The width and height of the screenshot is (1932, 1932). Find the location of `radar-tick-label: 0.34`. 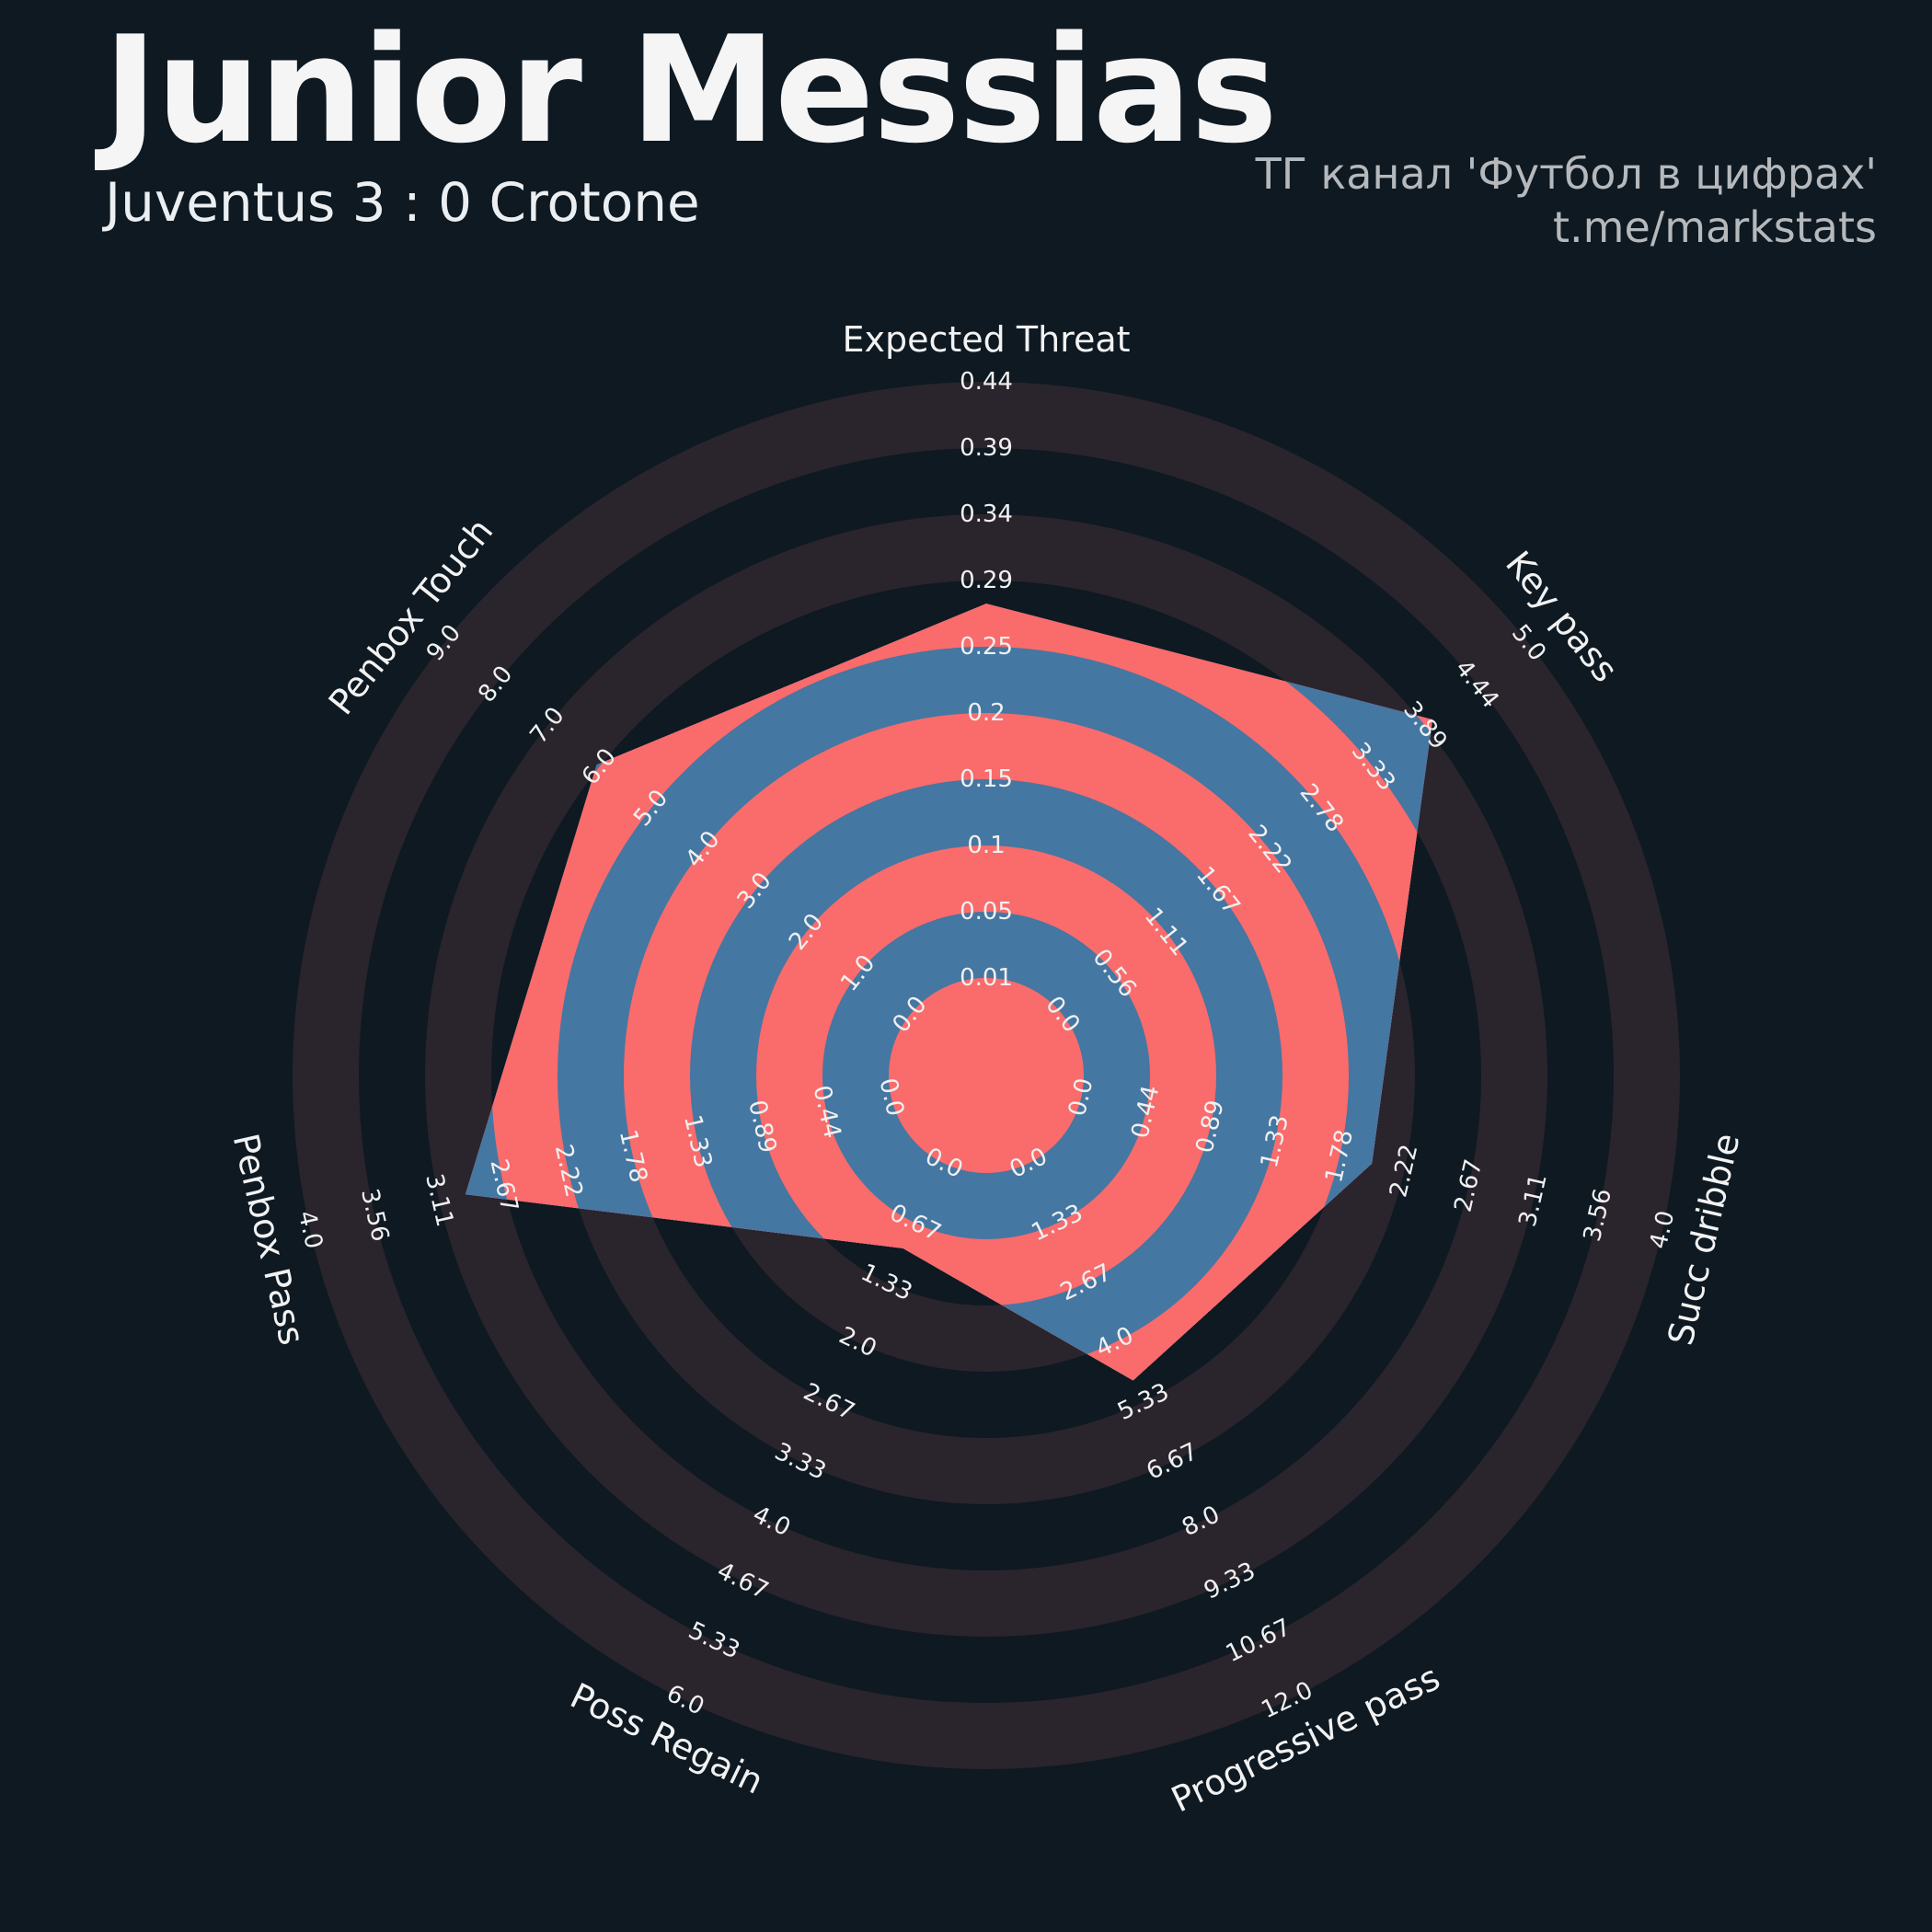

radar-tick-label: 0.34 is located at coordinates (986, 514).